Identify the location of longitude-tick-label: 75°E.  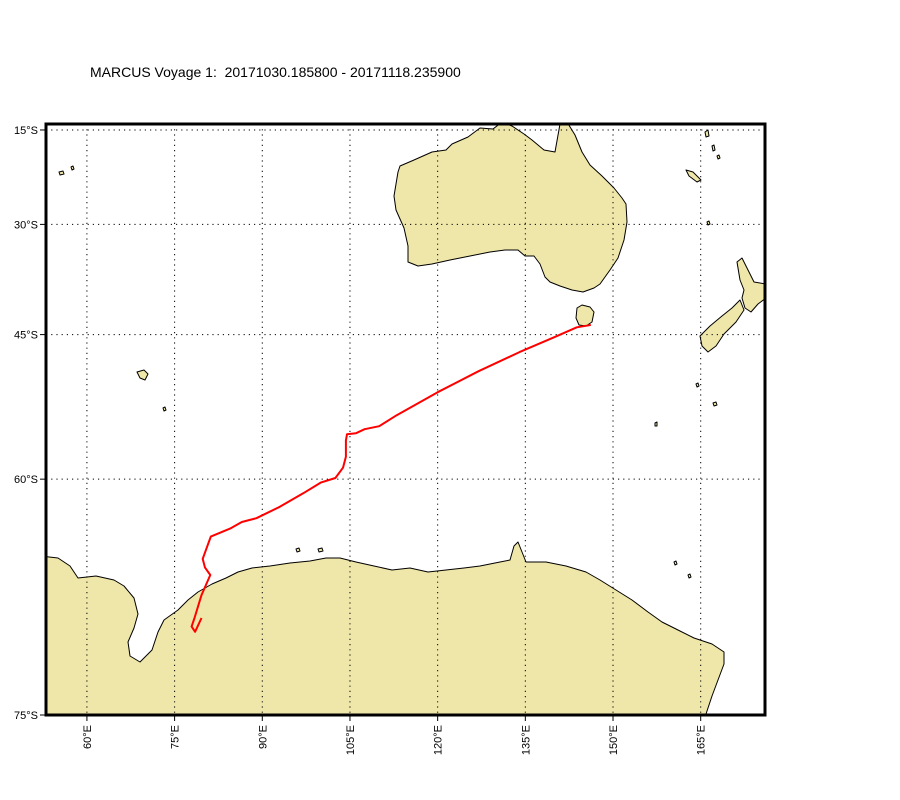
(176, 737).